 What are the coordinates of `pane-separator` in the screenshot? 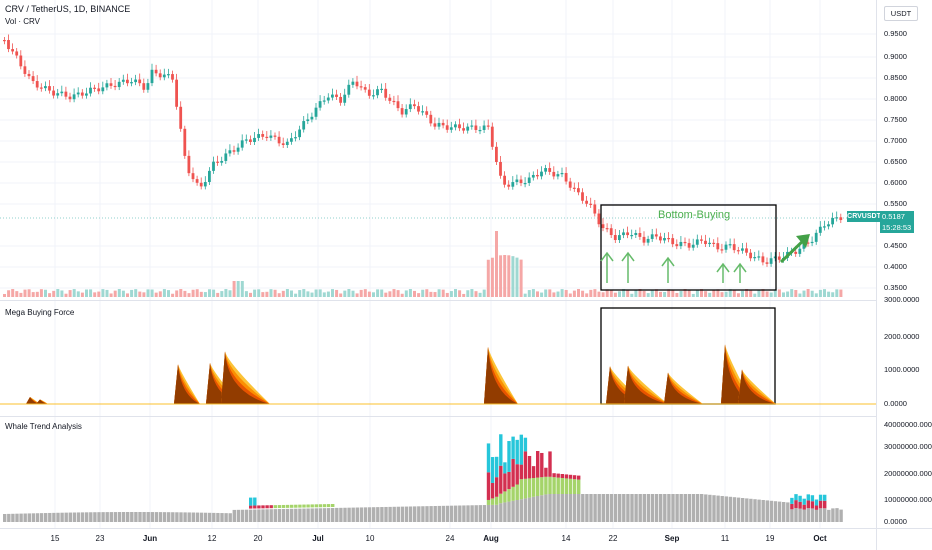 It's located at (438, 416).